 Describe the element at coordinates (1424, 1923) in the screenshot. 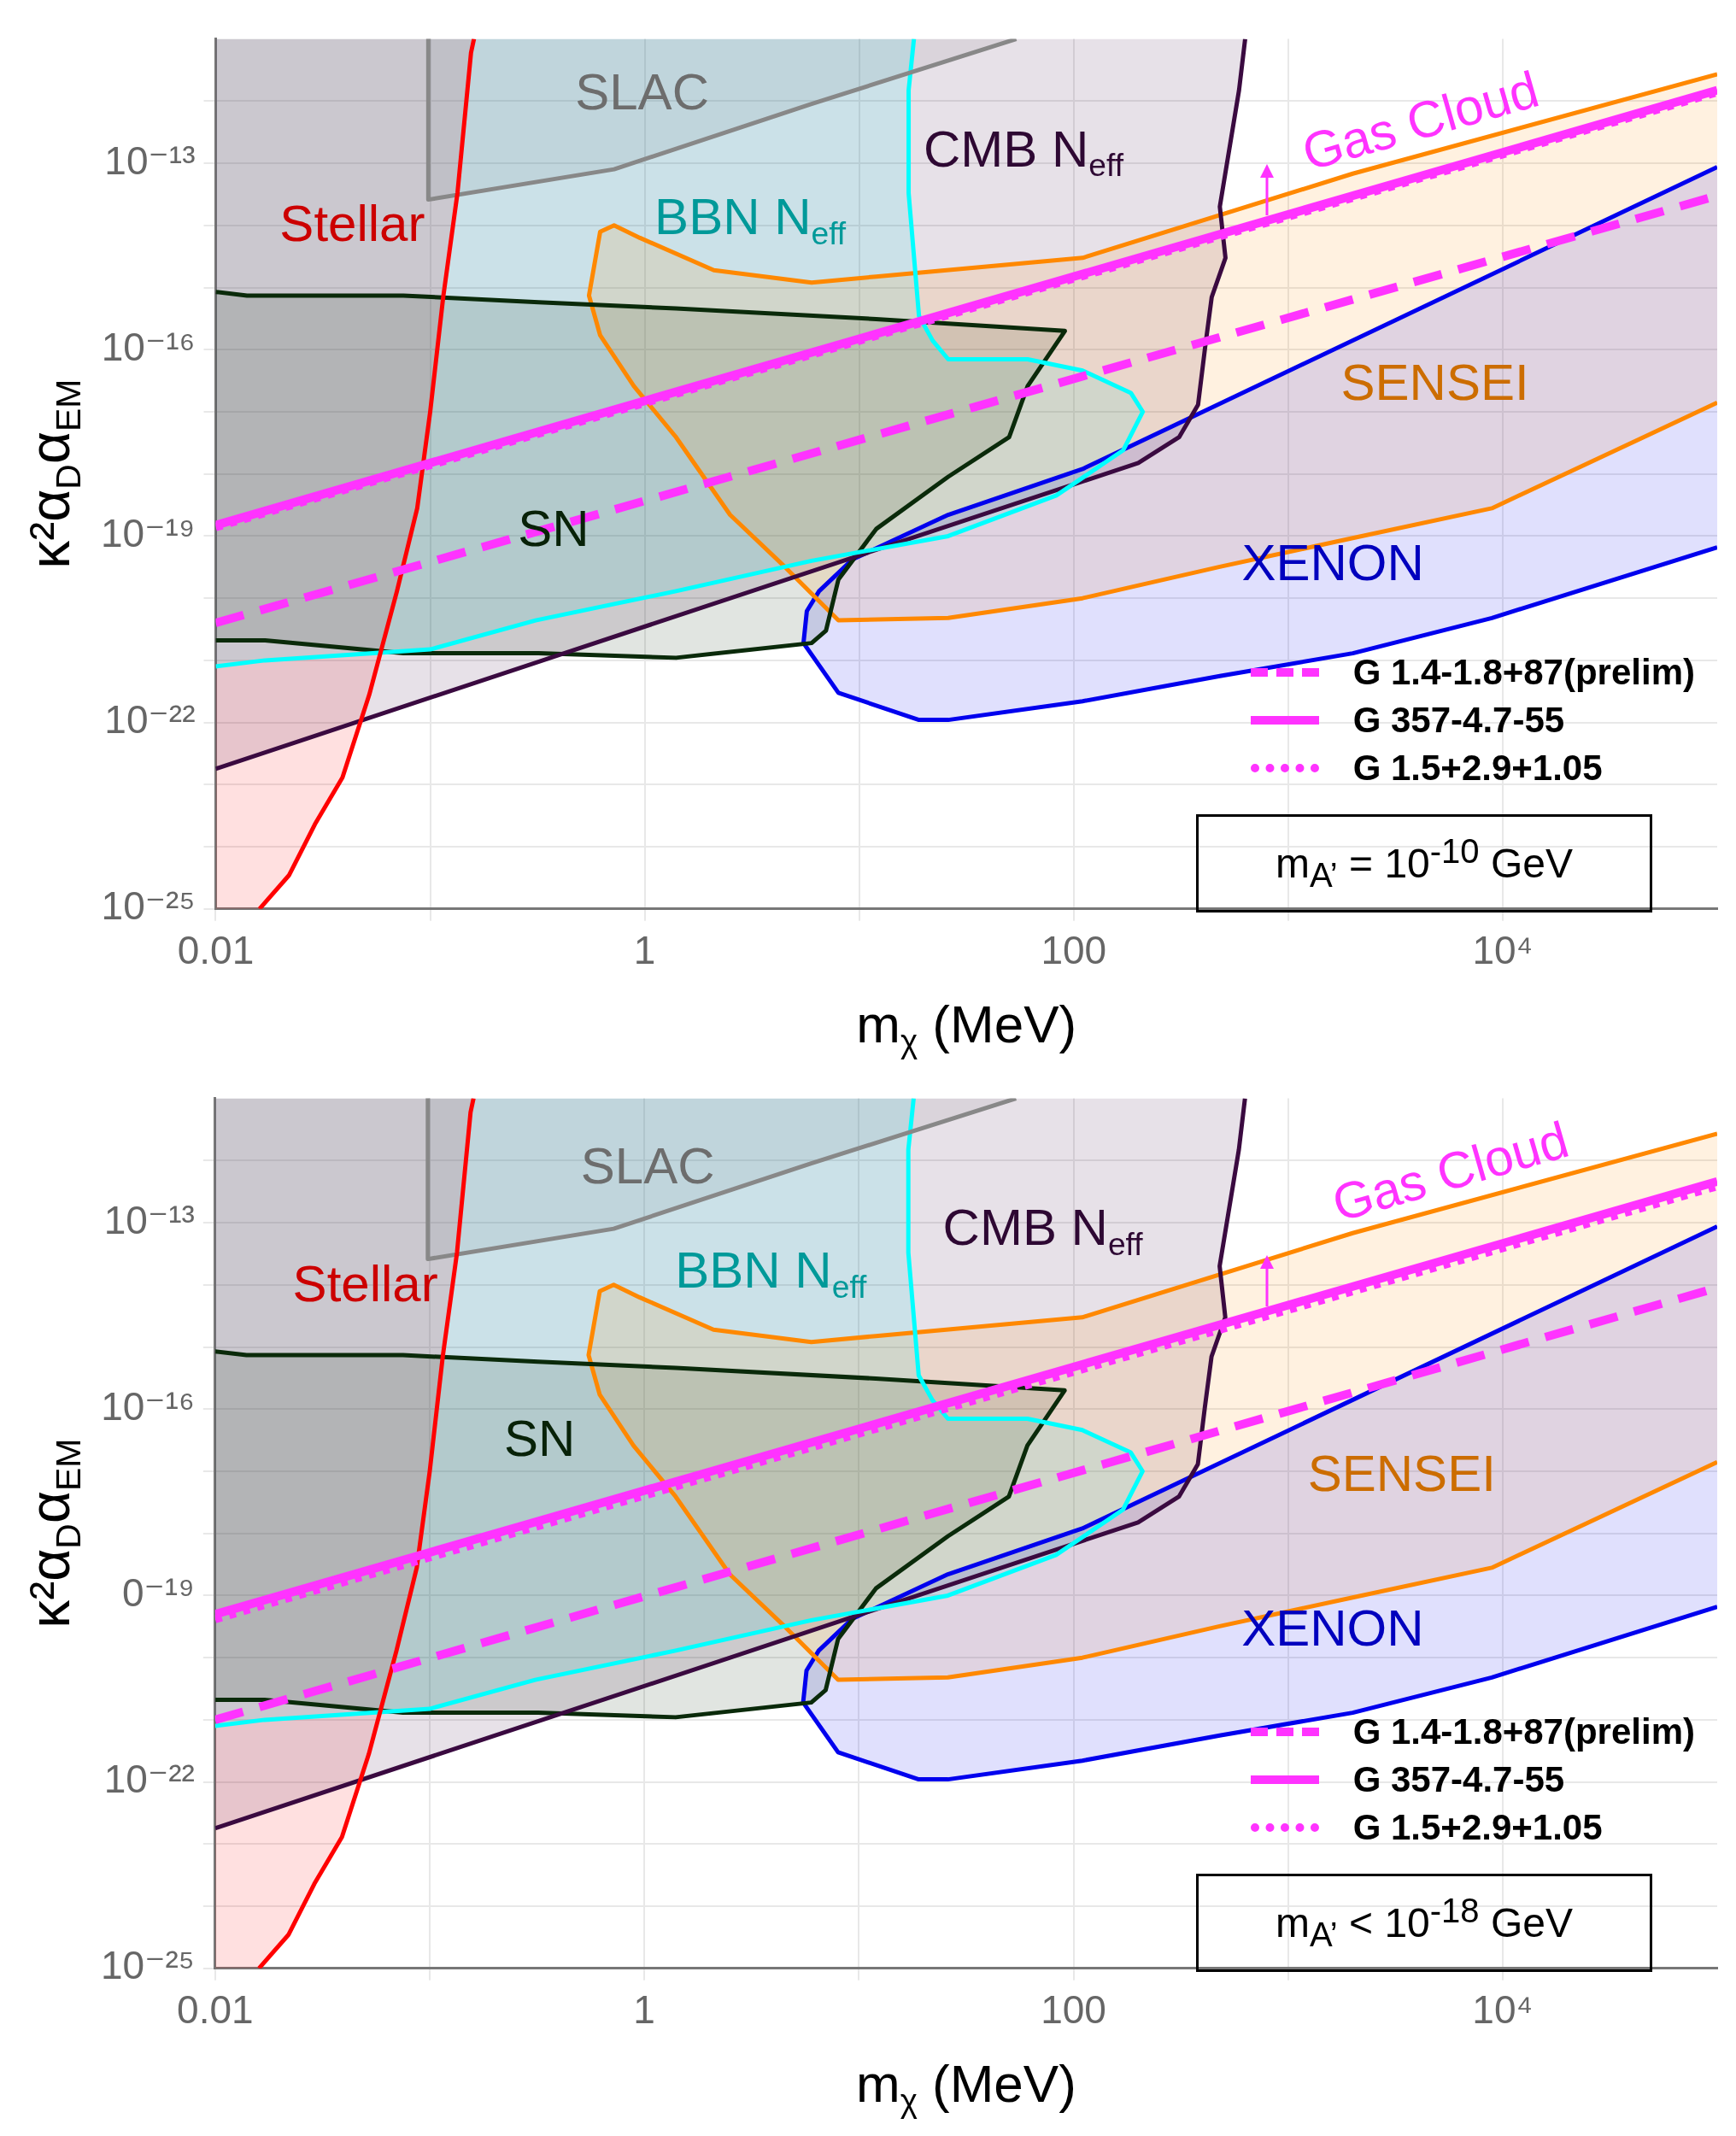

I see `annotation: m$_{A’}$ < 10$^{-18}$ GeV` at that location.